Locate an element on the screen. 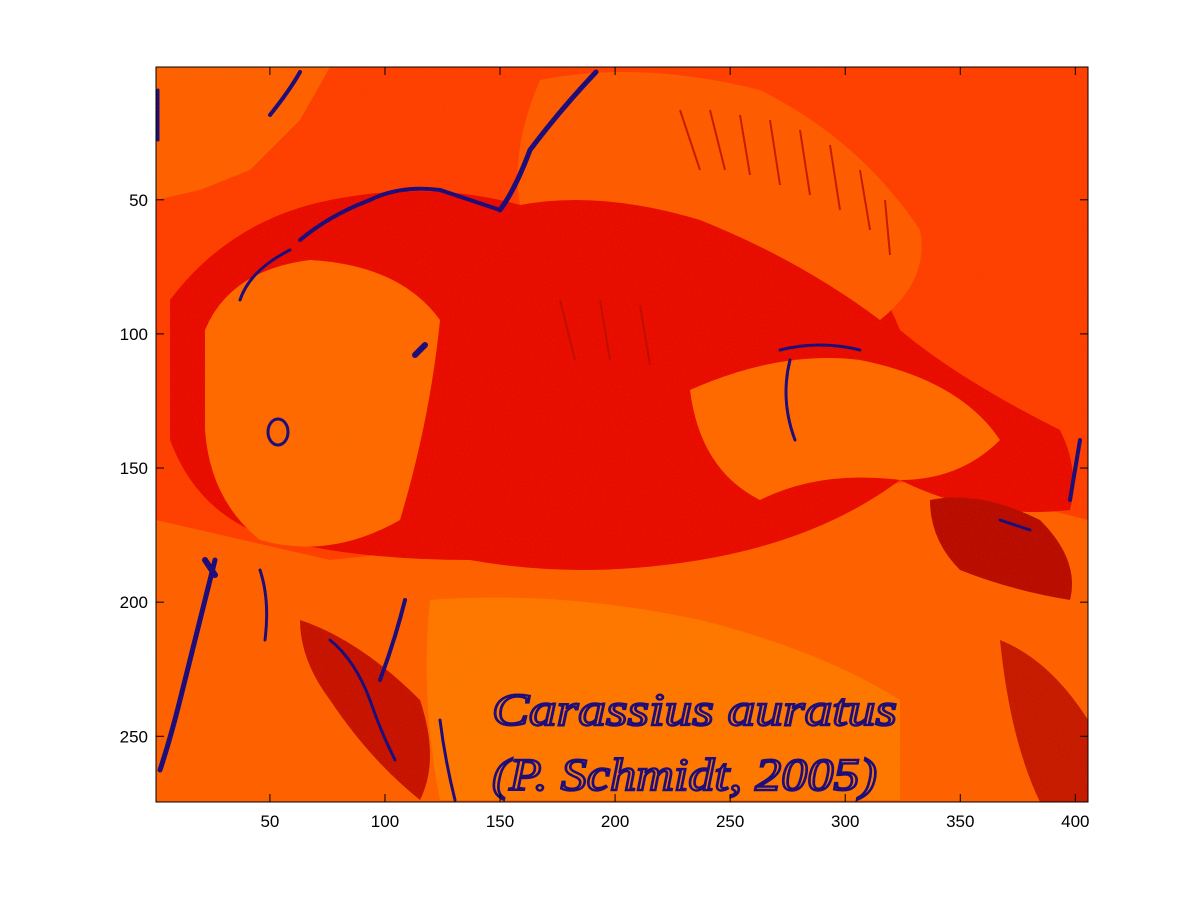 The height and width of the screenshot is (901, 1201). x-tick-label: 100 is located at coordinates (385, 821).